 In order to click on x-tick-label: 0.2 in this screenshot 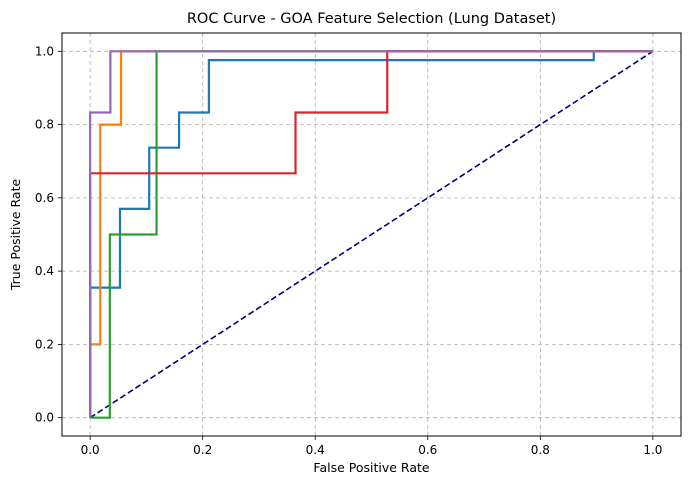, I will do `click(202, 450)`.